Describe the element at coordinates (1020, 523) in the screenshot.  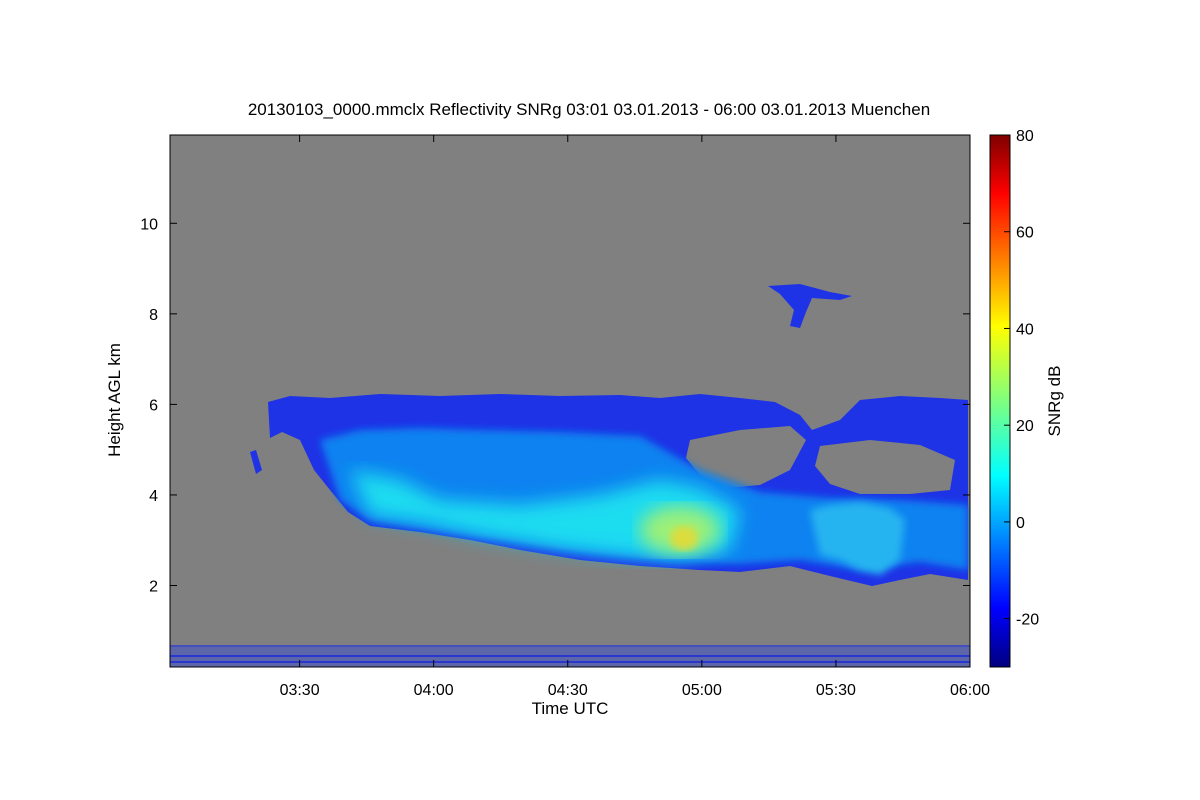
I see `colorbar-tick-label: 0` at that location.